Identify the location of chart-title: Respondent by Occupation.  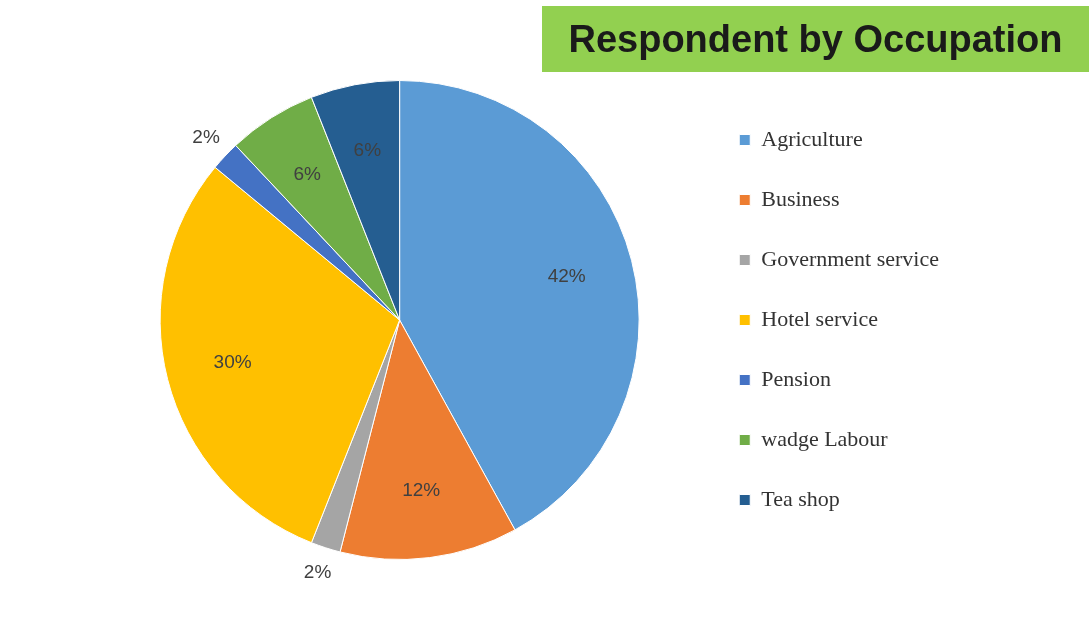
(815, 39).